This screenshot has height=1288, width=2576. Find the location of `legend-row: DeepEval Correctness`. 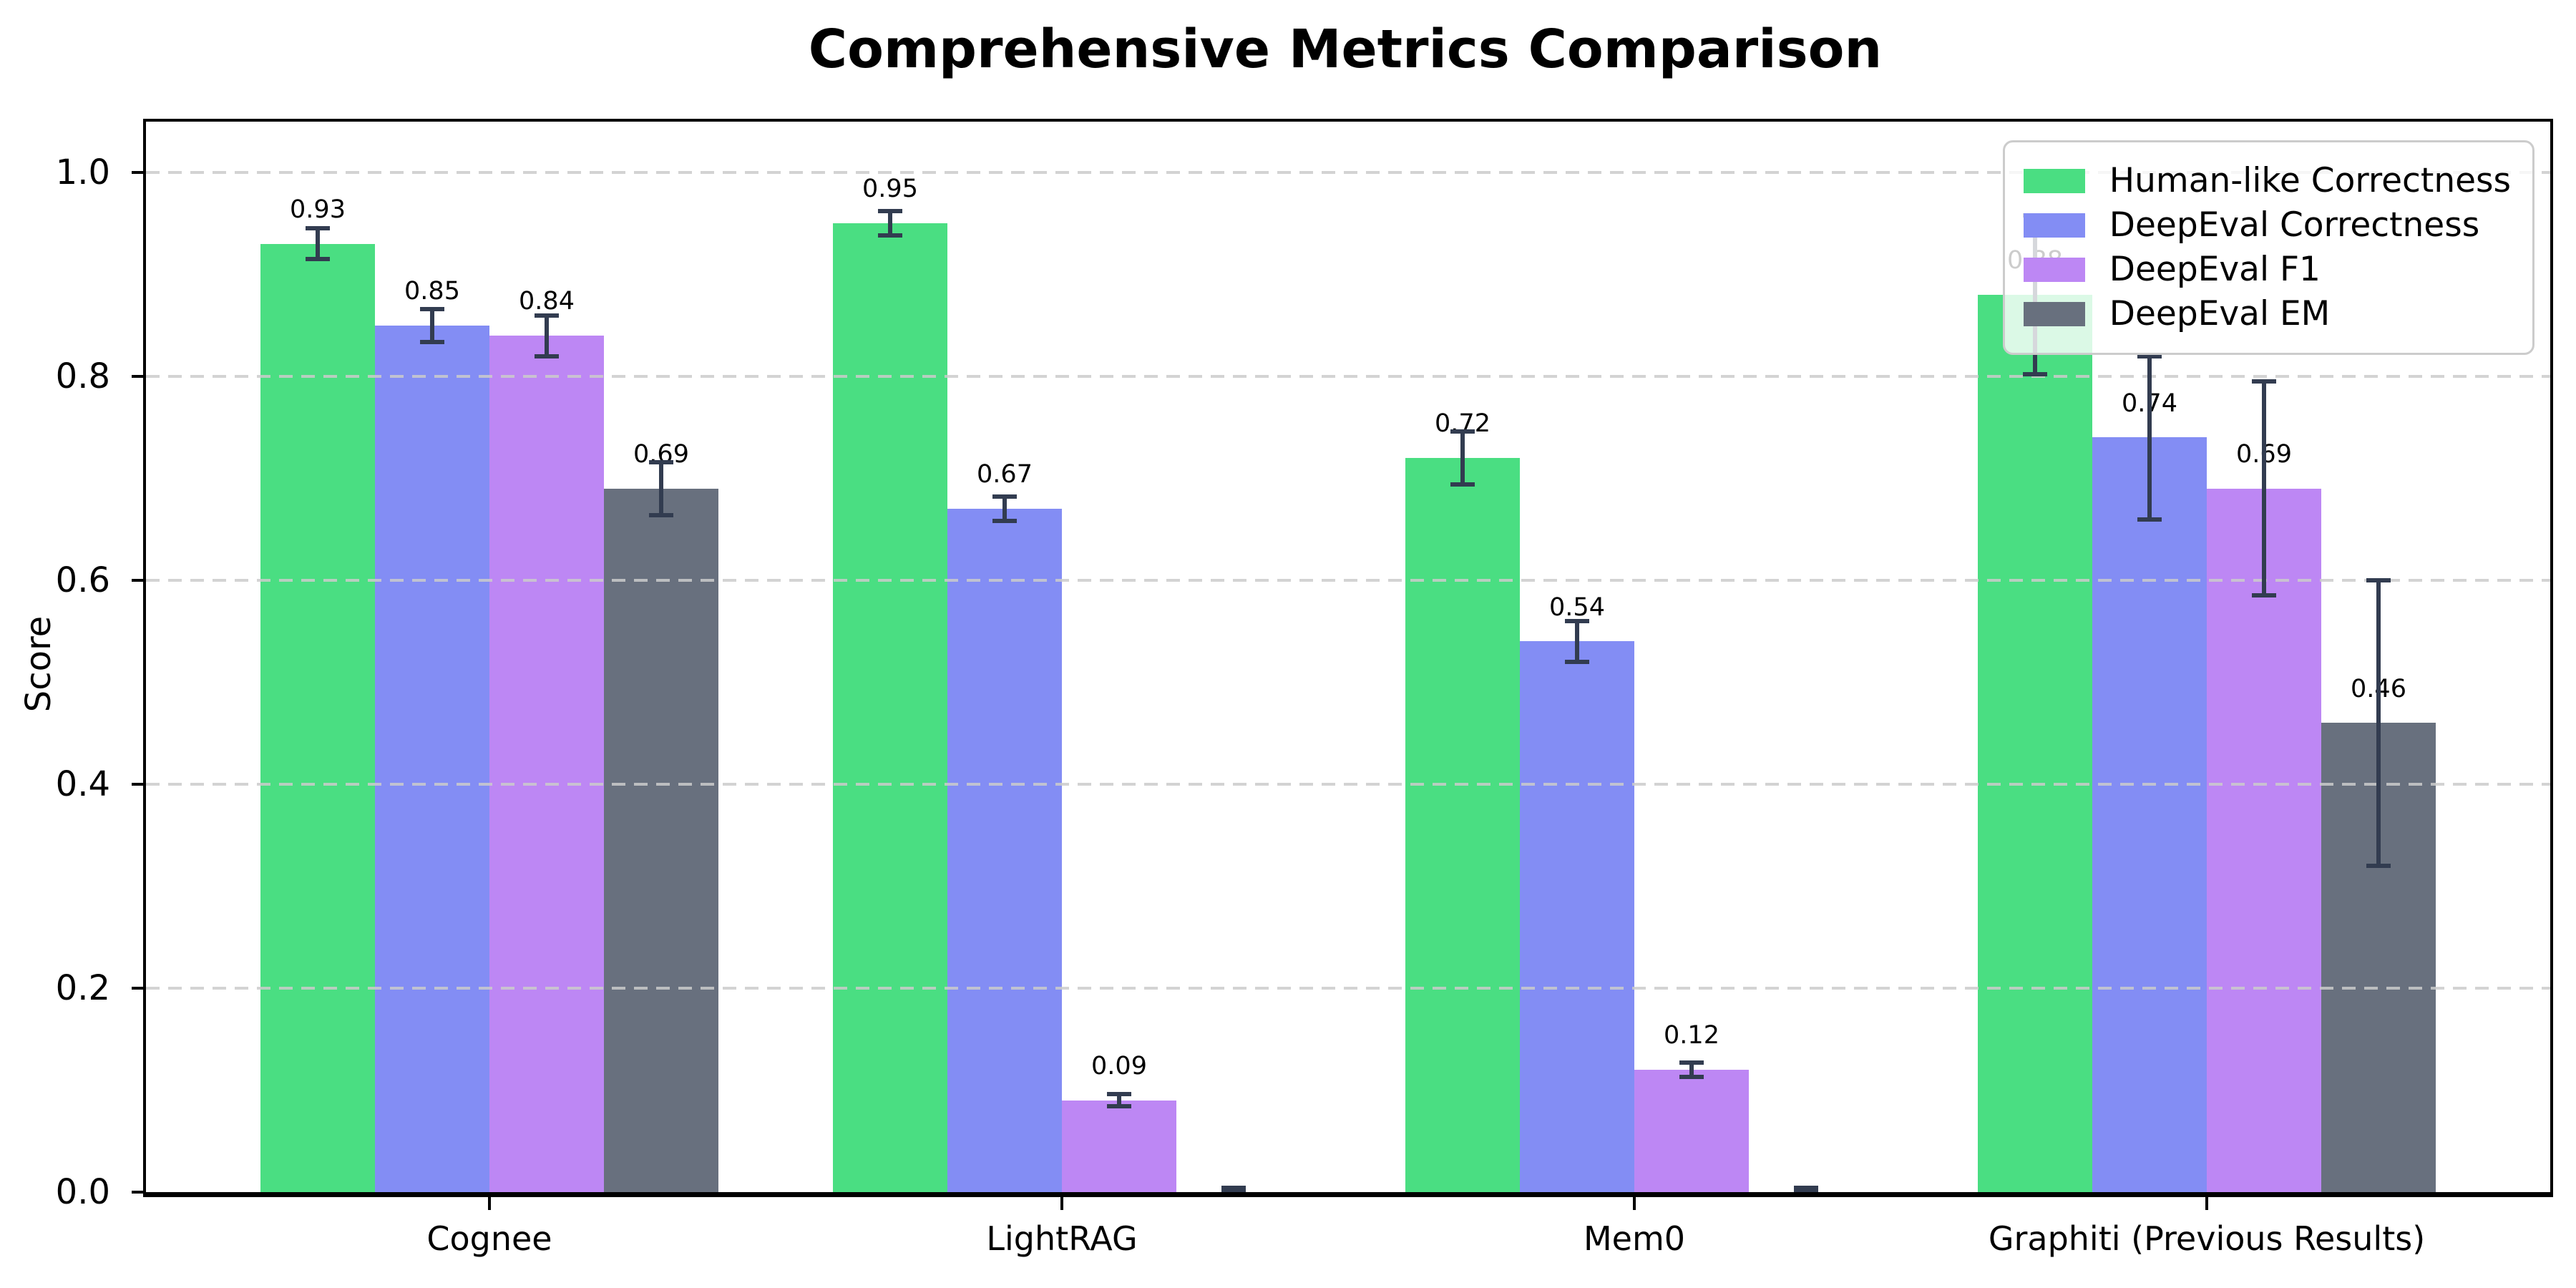

legend-row: DeepEval Correctness is located at coordinates (2267, 225).